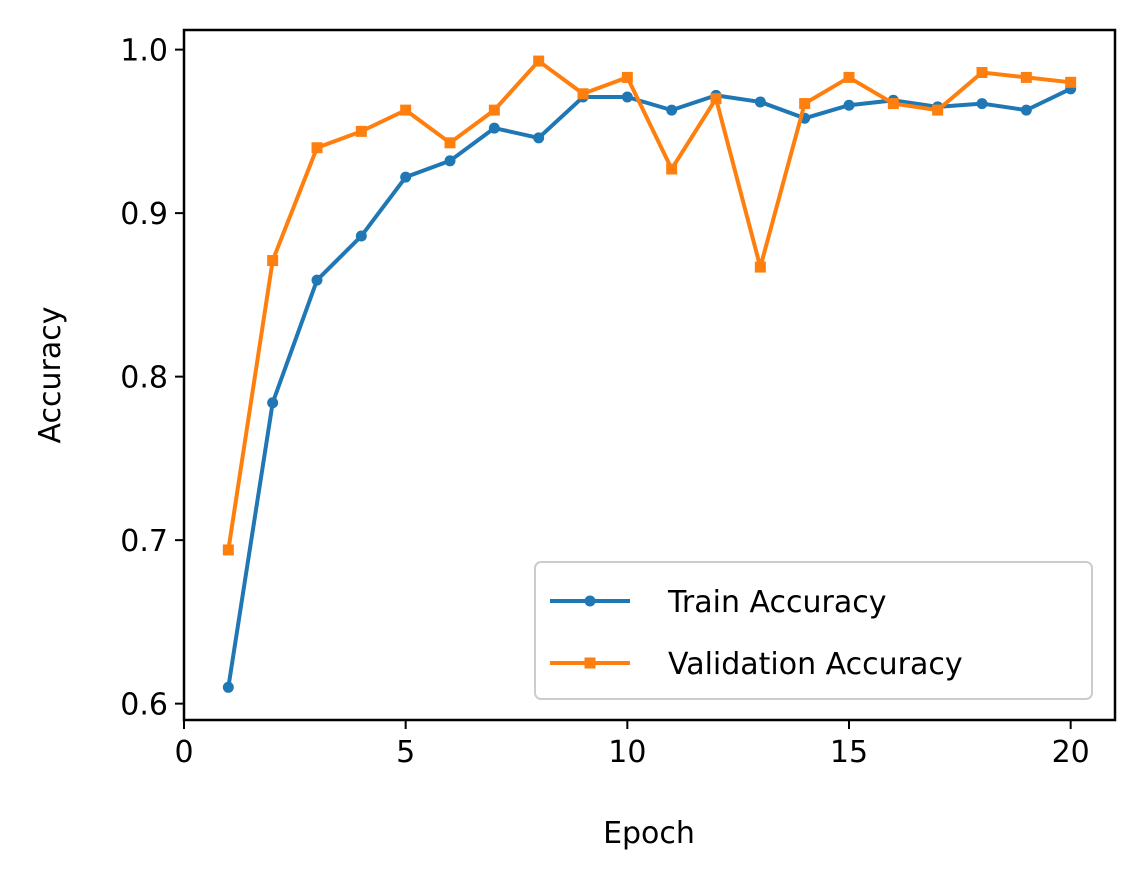  I want to click on x-tick-label: 10, so click(627, 752).